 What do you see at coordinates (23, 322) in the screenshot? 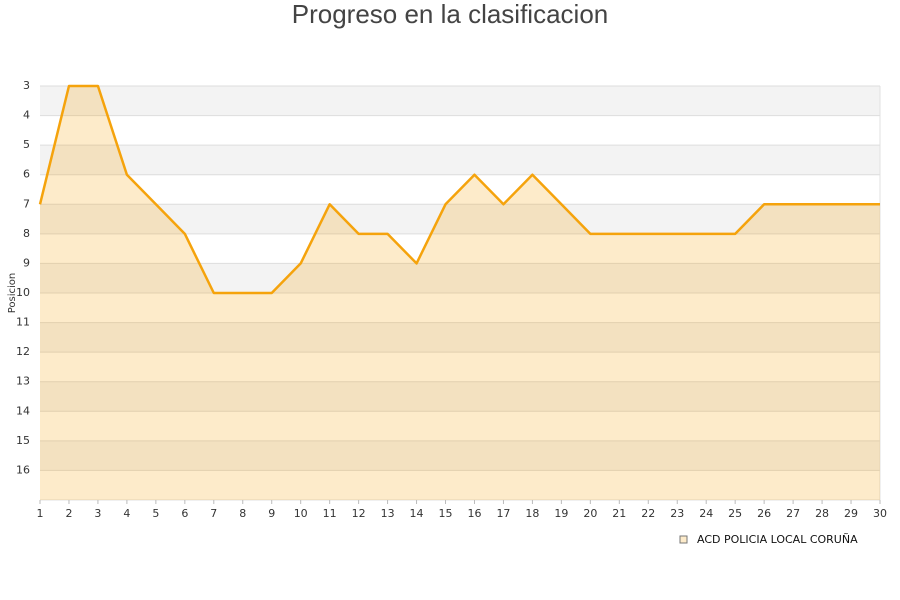
I see `y-tick-label: 11` at bounding box center [23, 322].